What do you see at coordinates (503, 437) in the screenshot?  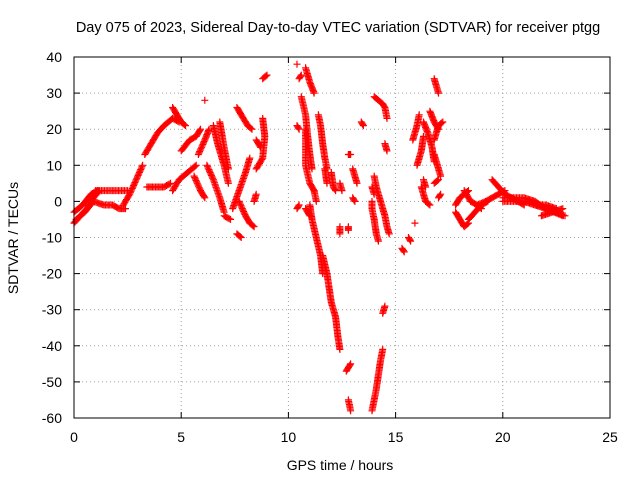 I see `x-tick-label: 20` at bounding box center [503, 437].